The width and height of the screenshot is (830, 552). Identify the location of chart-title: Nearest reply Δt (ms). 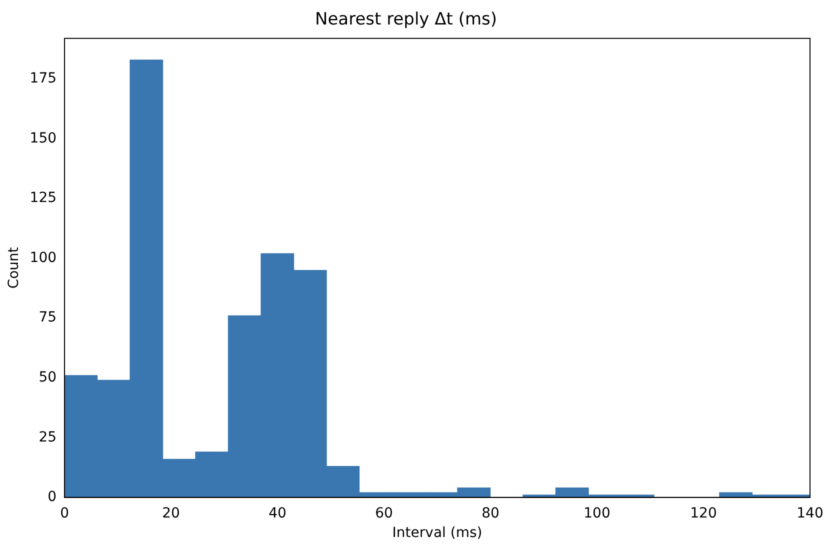
(406, 20).